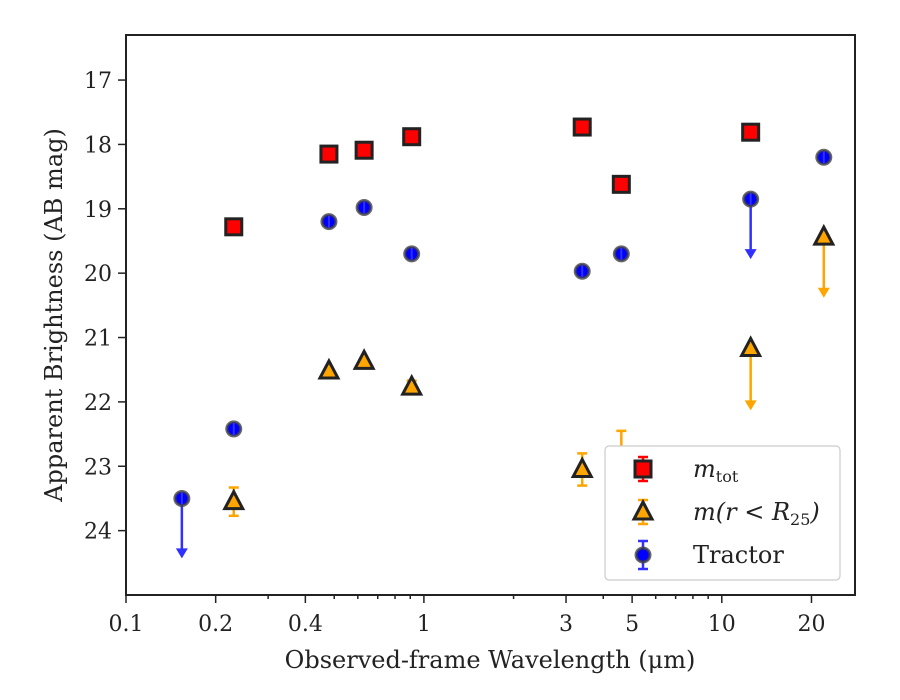  I want to click on series-square, so click(492, 177).